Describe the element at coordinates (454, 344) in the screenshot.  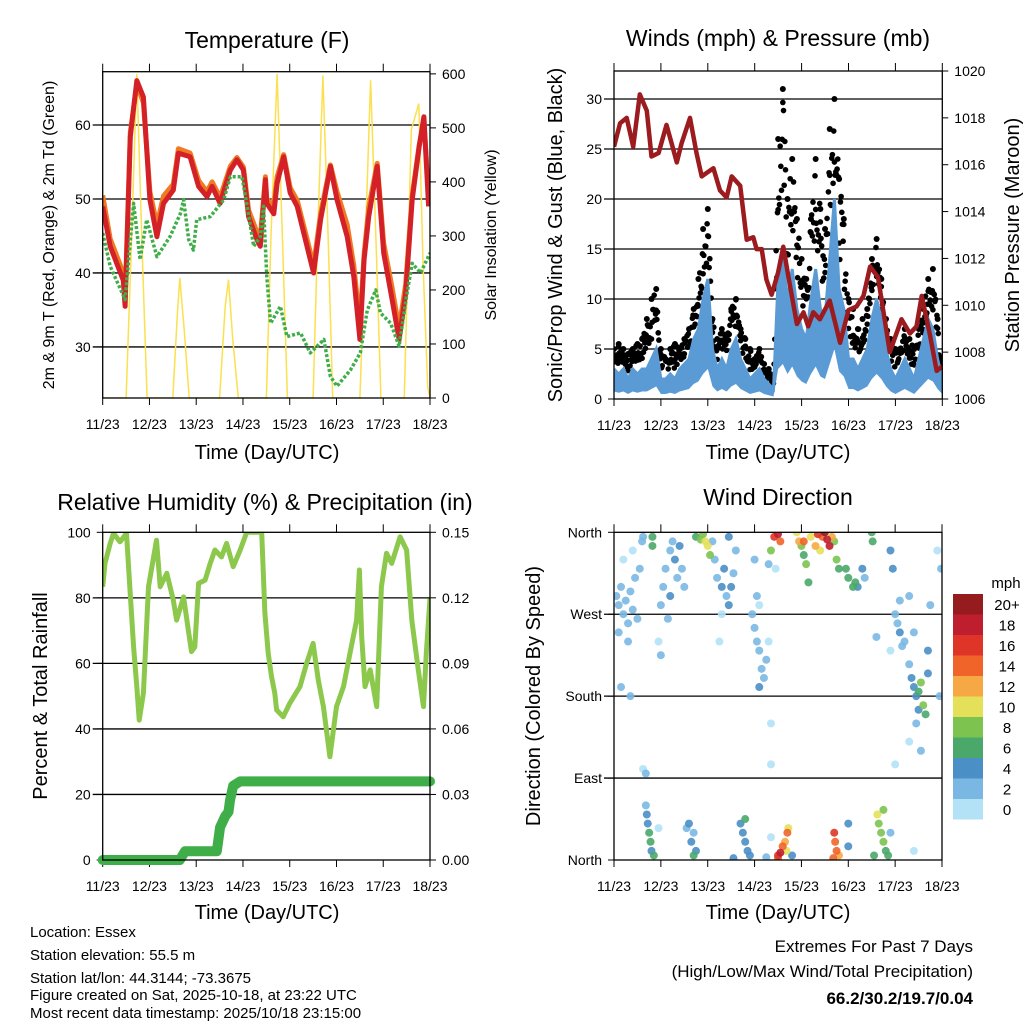
I see `y-right-tick-label: 100` at that location.